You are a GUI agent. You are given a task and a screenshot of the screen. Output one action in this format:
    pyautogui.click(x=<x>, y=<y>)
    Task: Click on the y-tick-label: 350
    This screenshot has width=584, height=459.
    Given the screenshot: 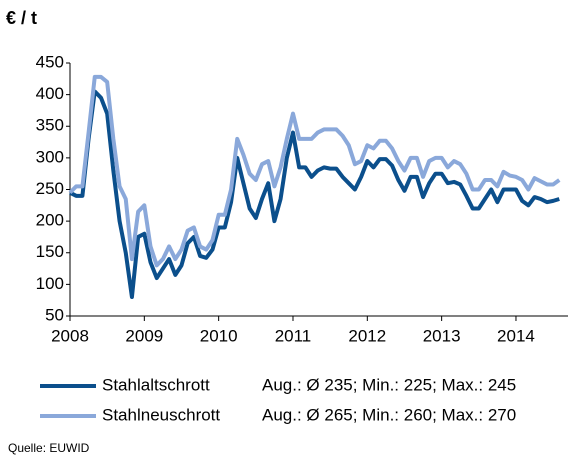 What is the action you would take?
    pyautogui.click(x=50, y=125)
    